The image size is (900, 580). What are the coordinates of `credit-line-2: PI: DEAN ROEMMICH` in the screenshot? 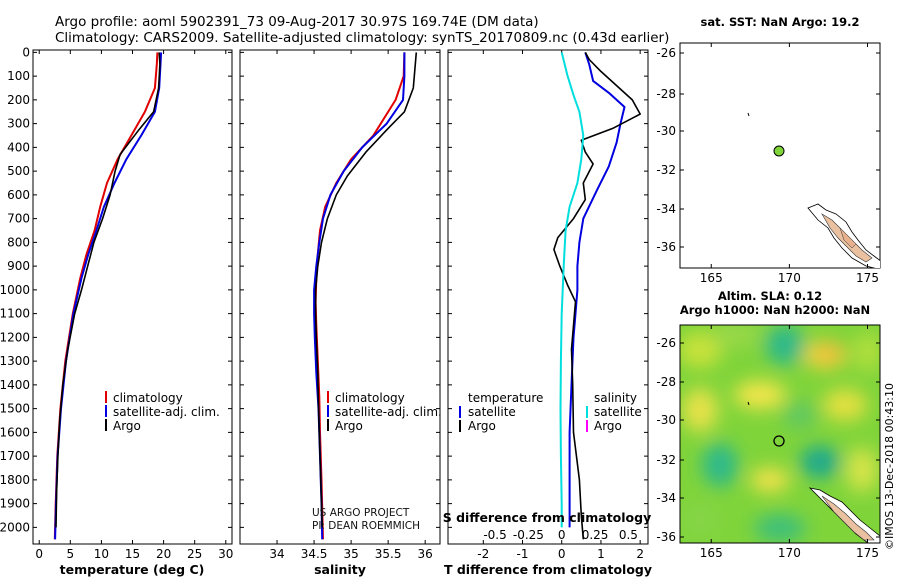 It's located at (366, 526).